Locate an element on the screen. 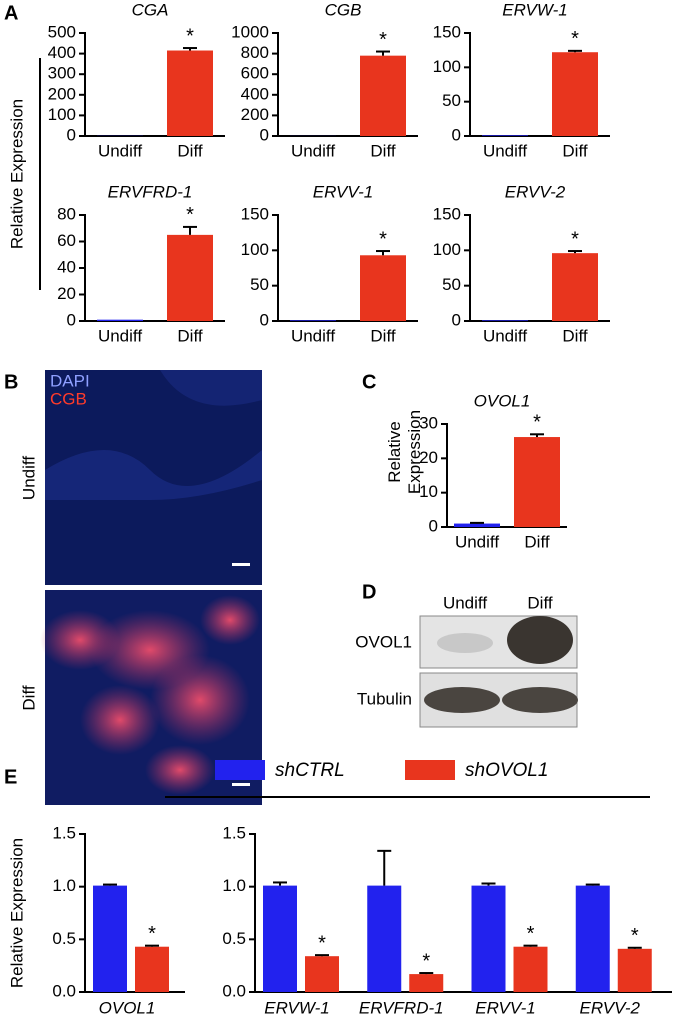 This screenshot has width=680, height=1026. y-tick-label: 80 is located at coordinates (66, 213).